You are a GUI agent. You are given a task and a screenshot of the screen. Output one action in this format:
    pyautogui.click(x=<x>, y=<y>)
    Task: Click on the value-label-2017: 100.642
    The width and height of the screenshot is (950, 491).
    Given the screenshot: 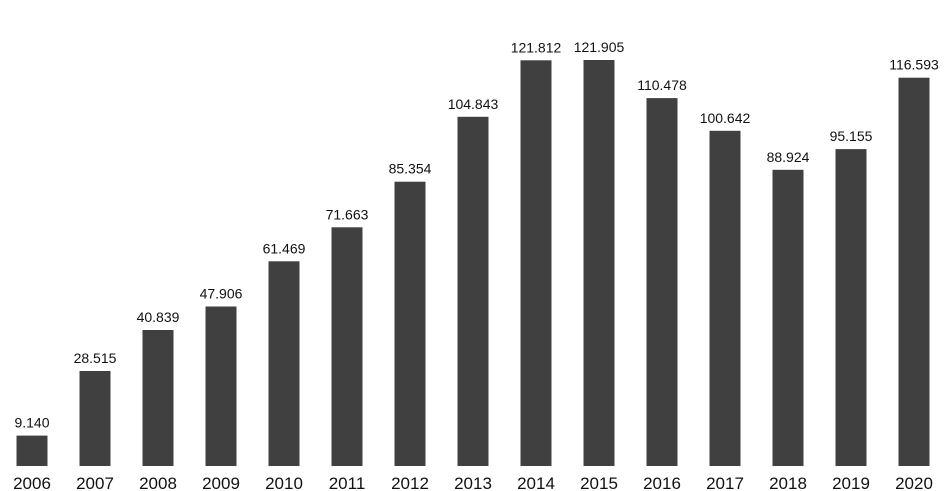 What is the action you would take?
    pyautogui.click(x=725, y=118)
    